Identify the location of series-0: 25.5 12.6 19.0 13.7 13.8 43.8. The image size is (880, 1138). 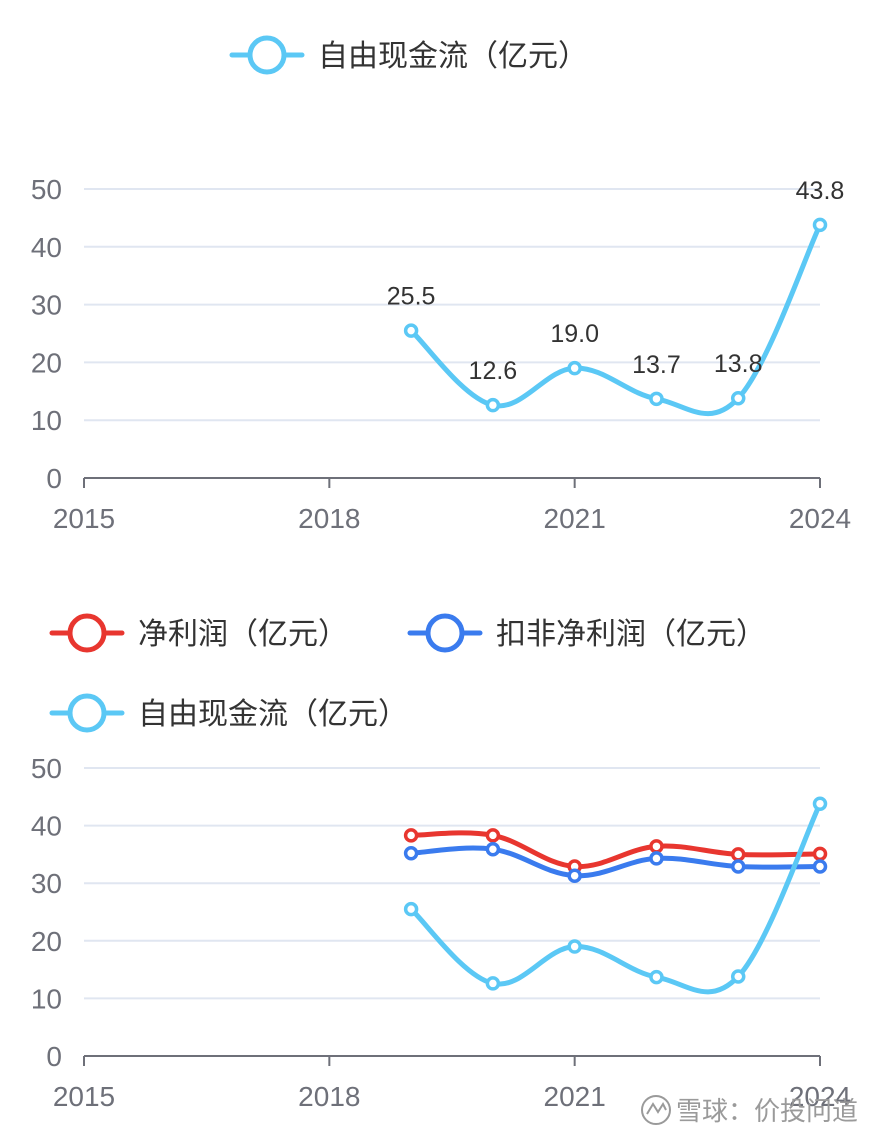
(616, 297).